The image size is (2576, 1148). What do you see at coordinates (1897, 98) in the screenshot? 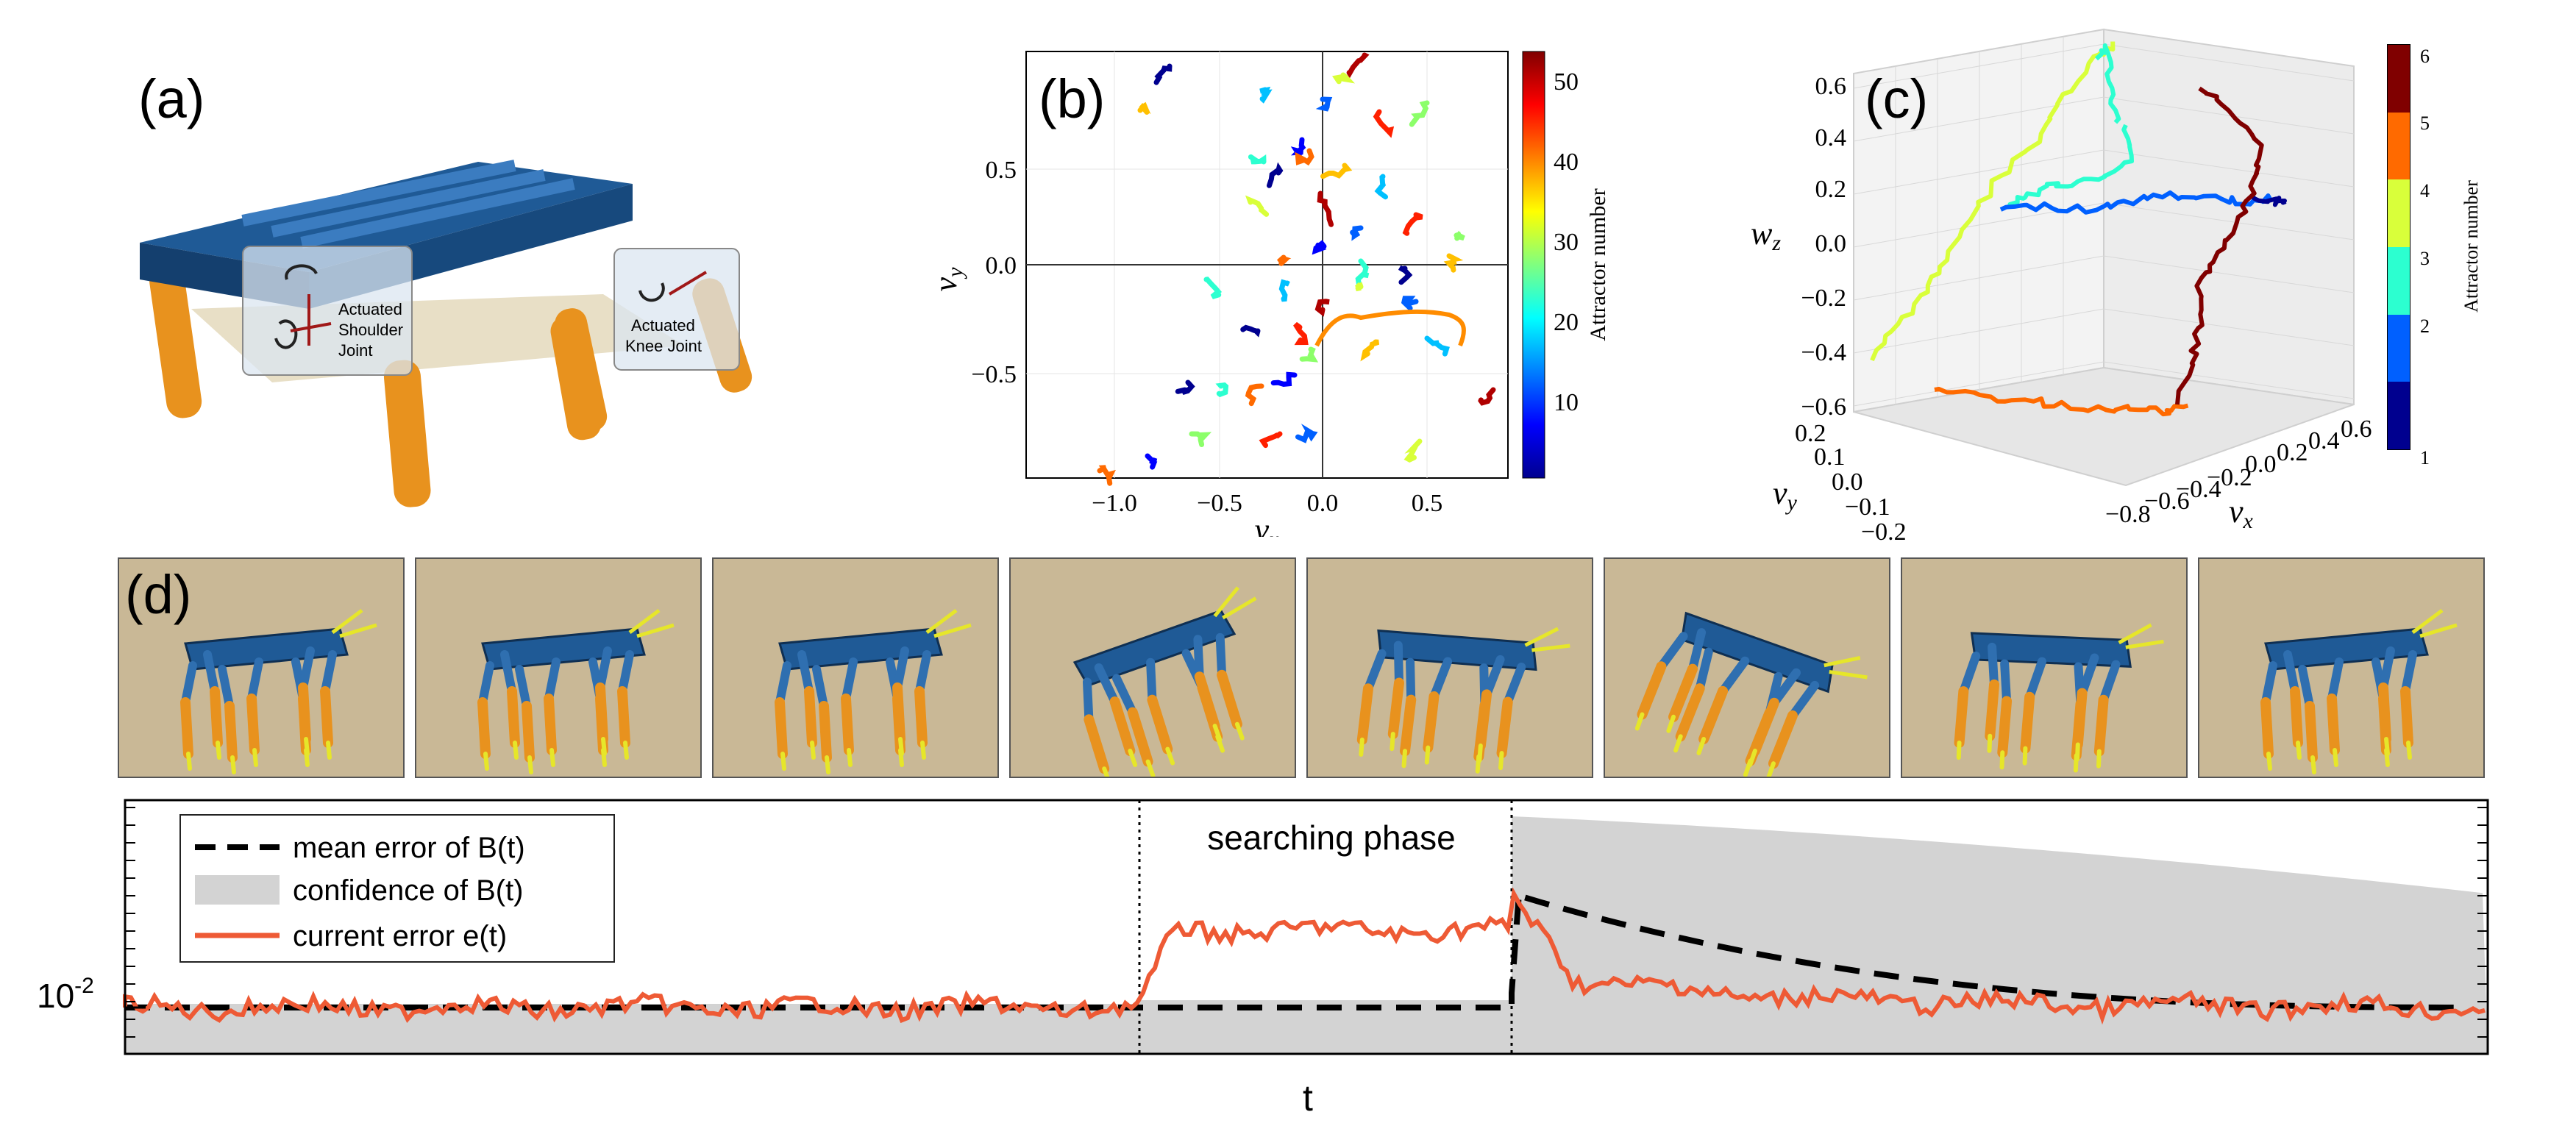
I see `panel-c-label: (c)` at bounding box center [1897, 98].